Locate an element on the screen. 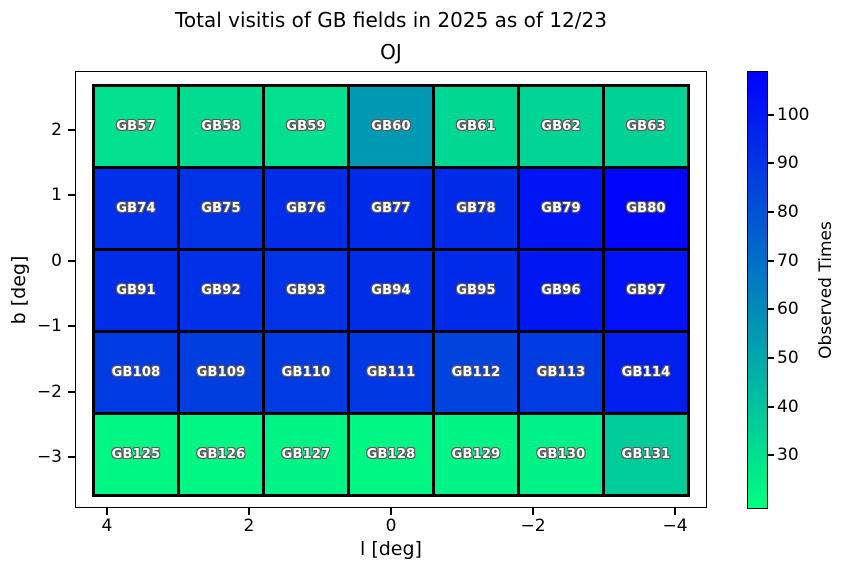 The height and width of the screenshot is (575, 848). heatmap-cell-label: GB130 is located at coordinates (561, 454).